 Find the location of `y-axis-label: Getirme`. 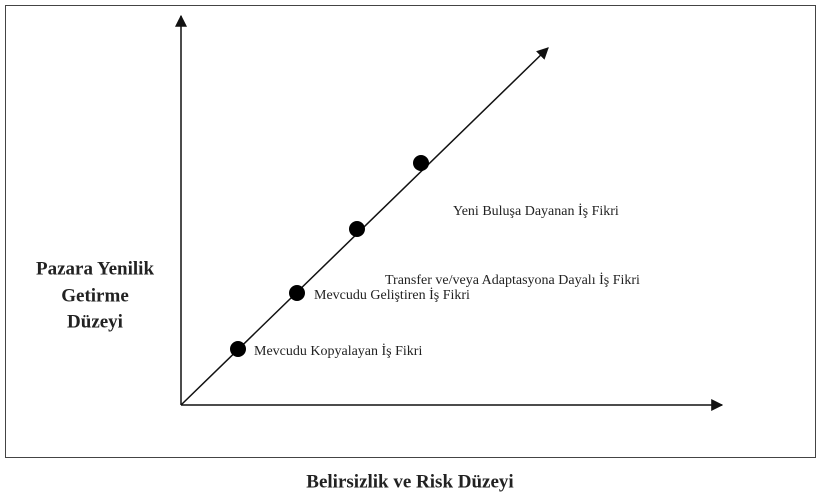

y-axis-label: Getirme is located at coordinates (95, 295).